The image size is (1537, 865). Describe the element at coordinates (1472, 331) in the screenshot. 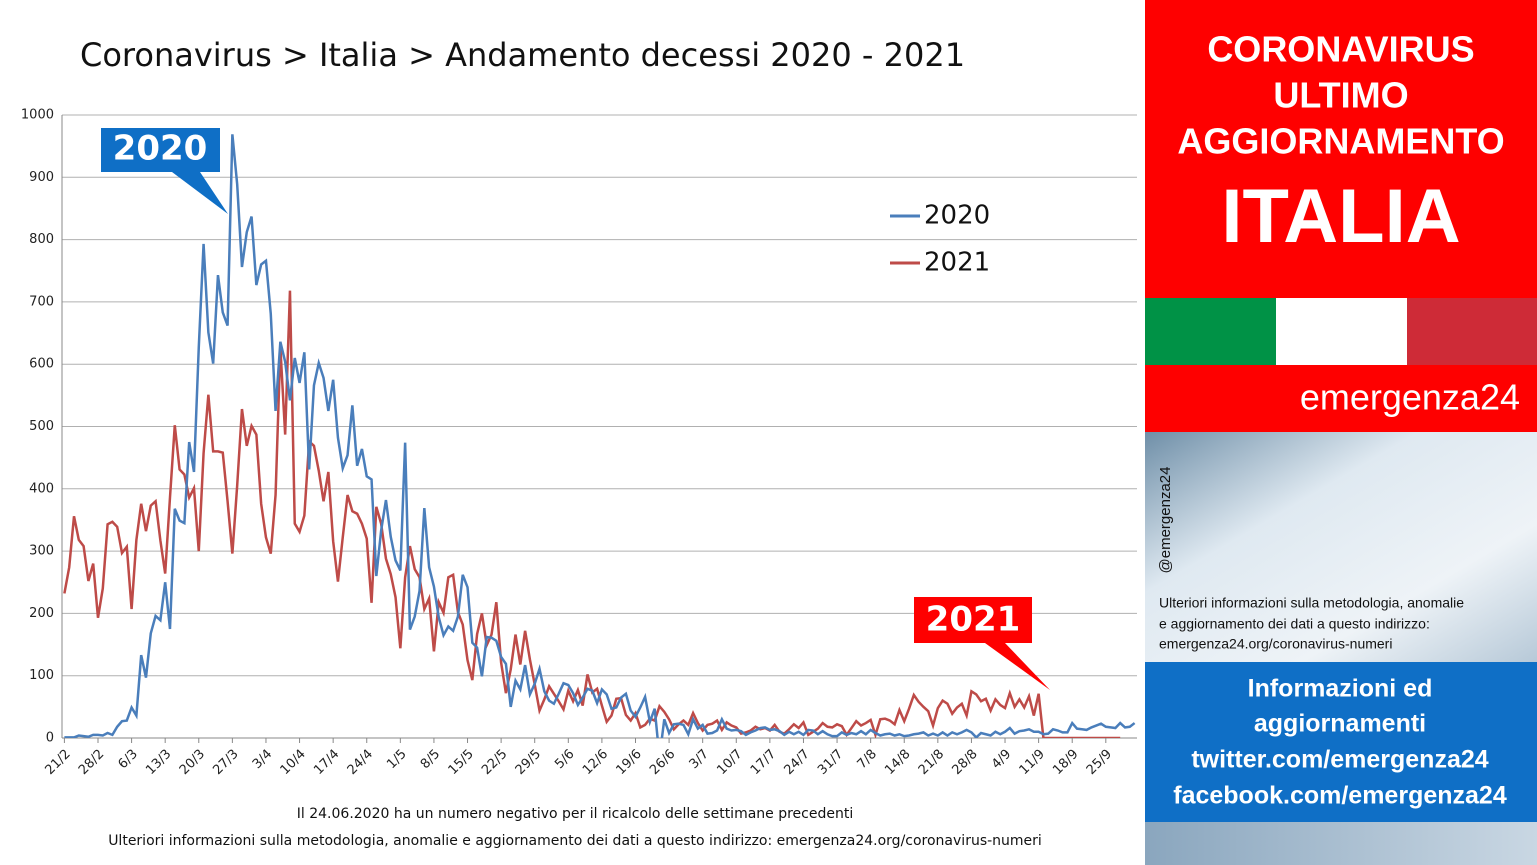

I see `flag-red` at that location.